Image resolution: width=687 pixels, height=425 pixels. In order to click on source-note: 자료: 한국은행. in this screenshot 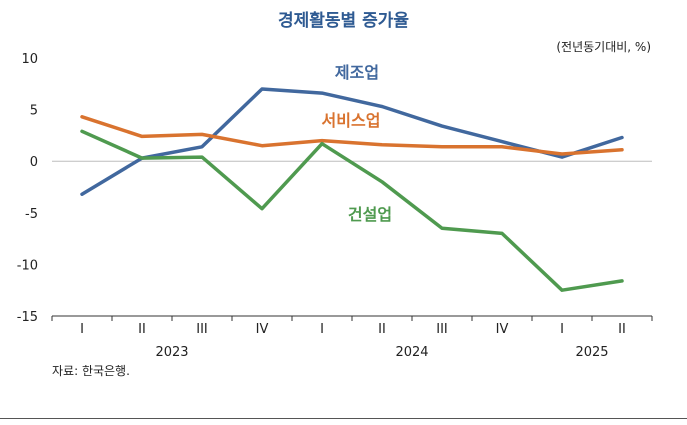, I will do `click(91, 371)`.